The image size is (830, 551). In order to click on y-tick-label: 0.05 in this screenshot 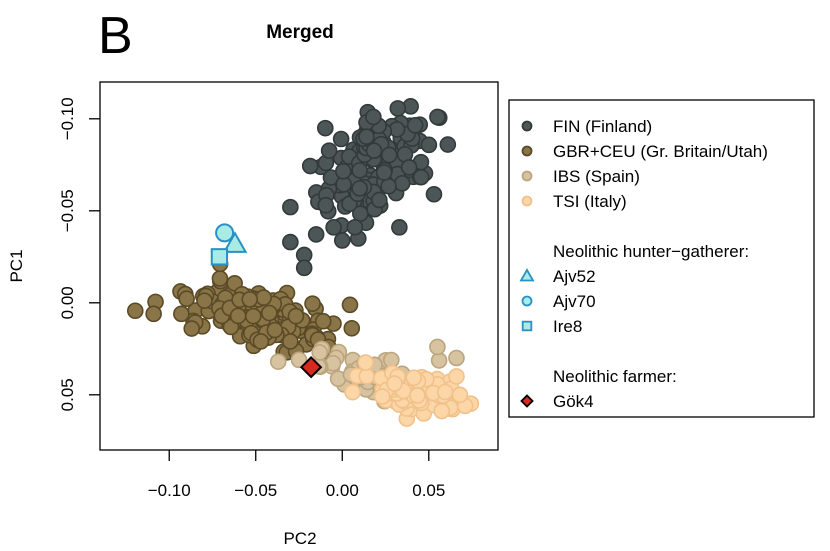, I will do `click(67, 394)`.